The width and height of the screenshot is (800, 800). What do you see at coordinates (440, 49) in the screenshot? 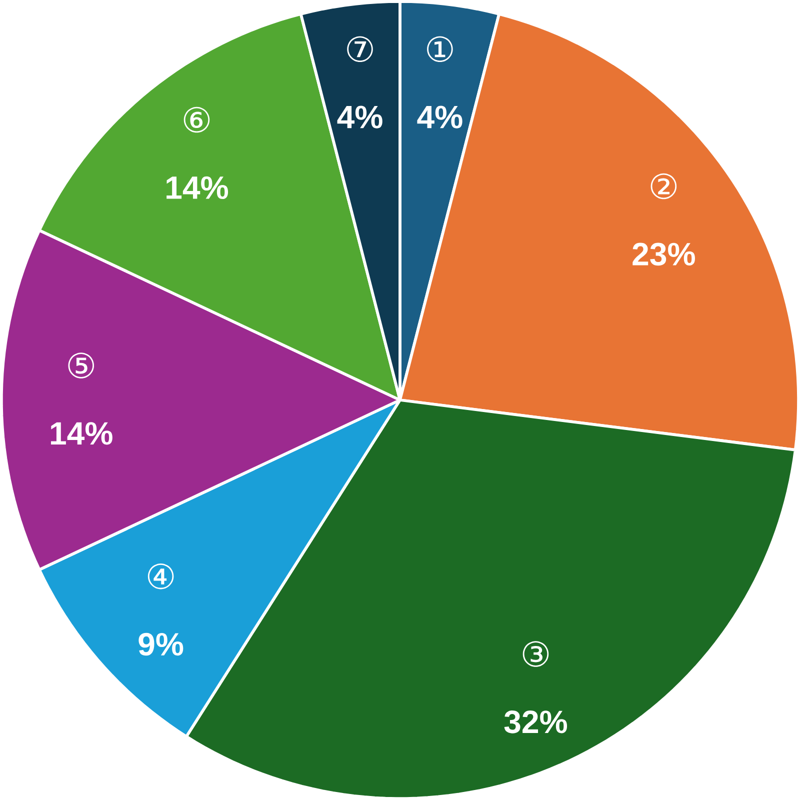
I see `slice-label: ①` at bounding box center [440, 49].